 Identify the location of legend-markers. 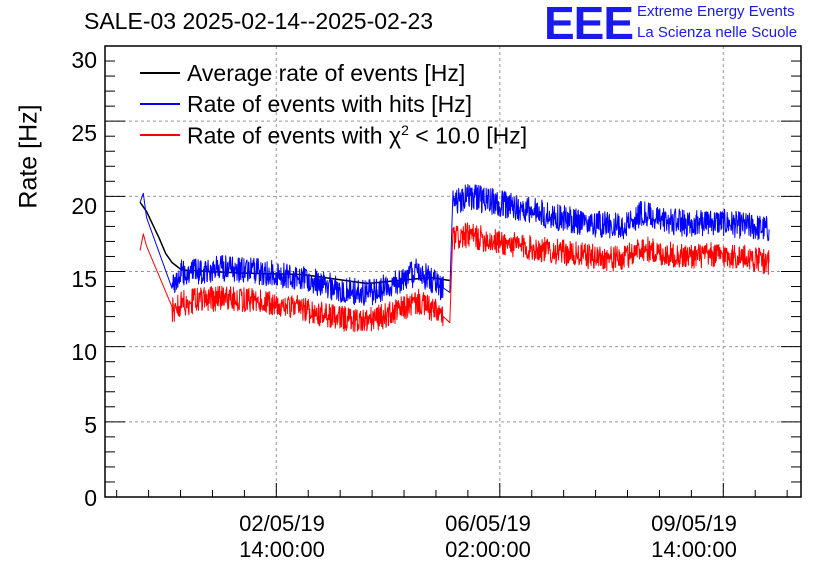
(160, 104).